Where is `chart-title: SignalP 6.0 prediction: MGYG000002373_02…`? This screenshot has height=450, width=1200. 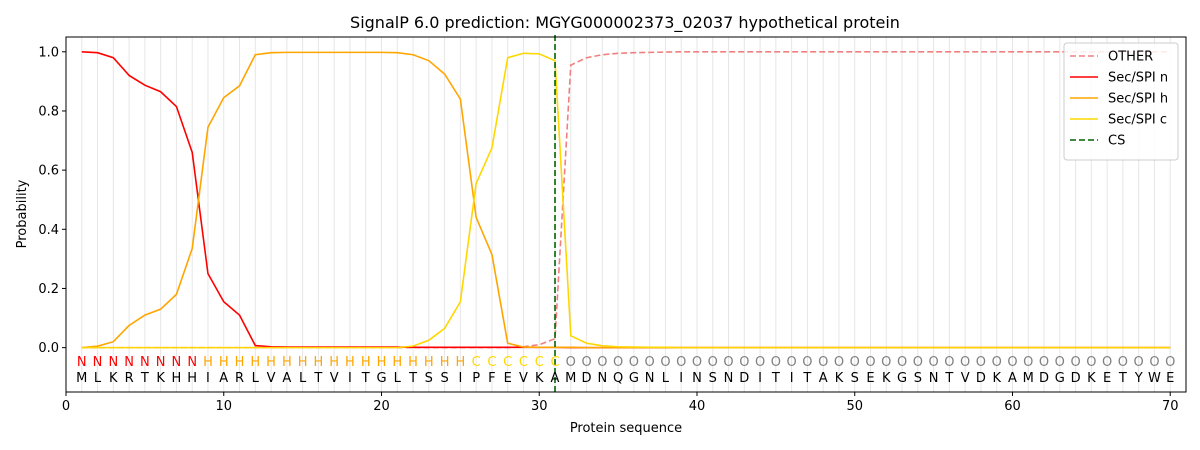 chart-title: SignalP 6.0 prediction: MGYG000002373_02… is located at coordinates (625, 23).